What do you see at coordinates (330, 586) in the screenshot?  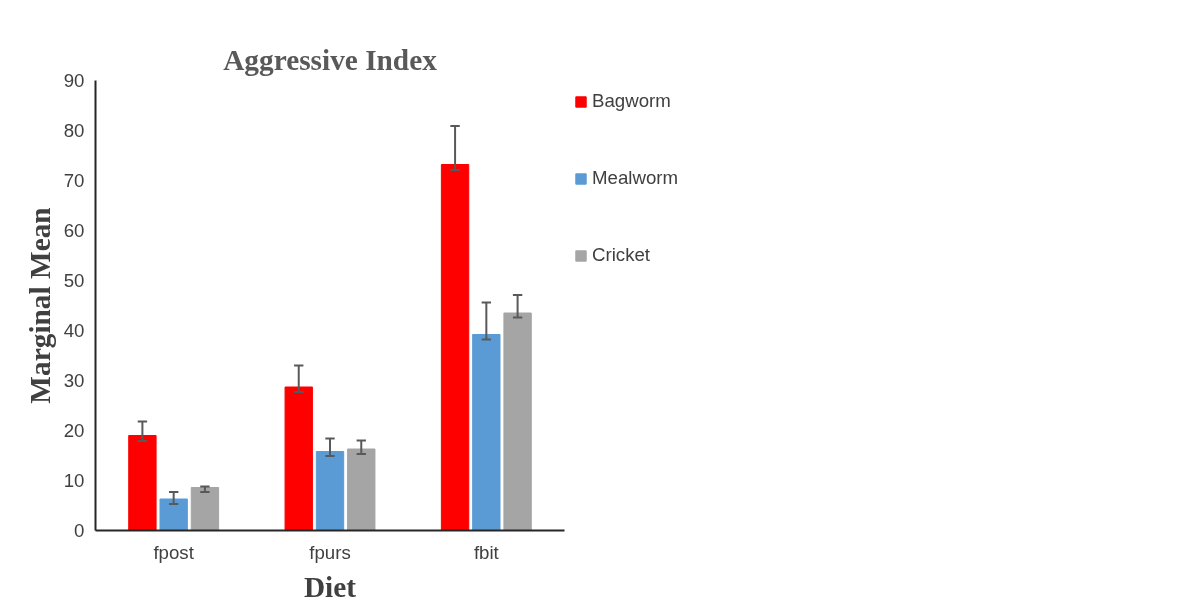 I see `x-axis-title: Diet` at bounding box center [330, 586].